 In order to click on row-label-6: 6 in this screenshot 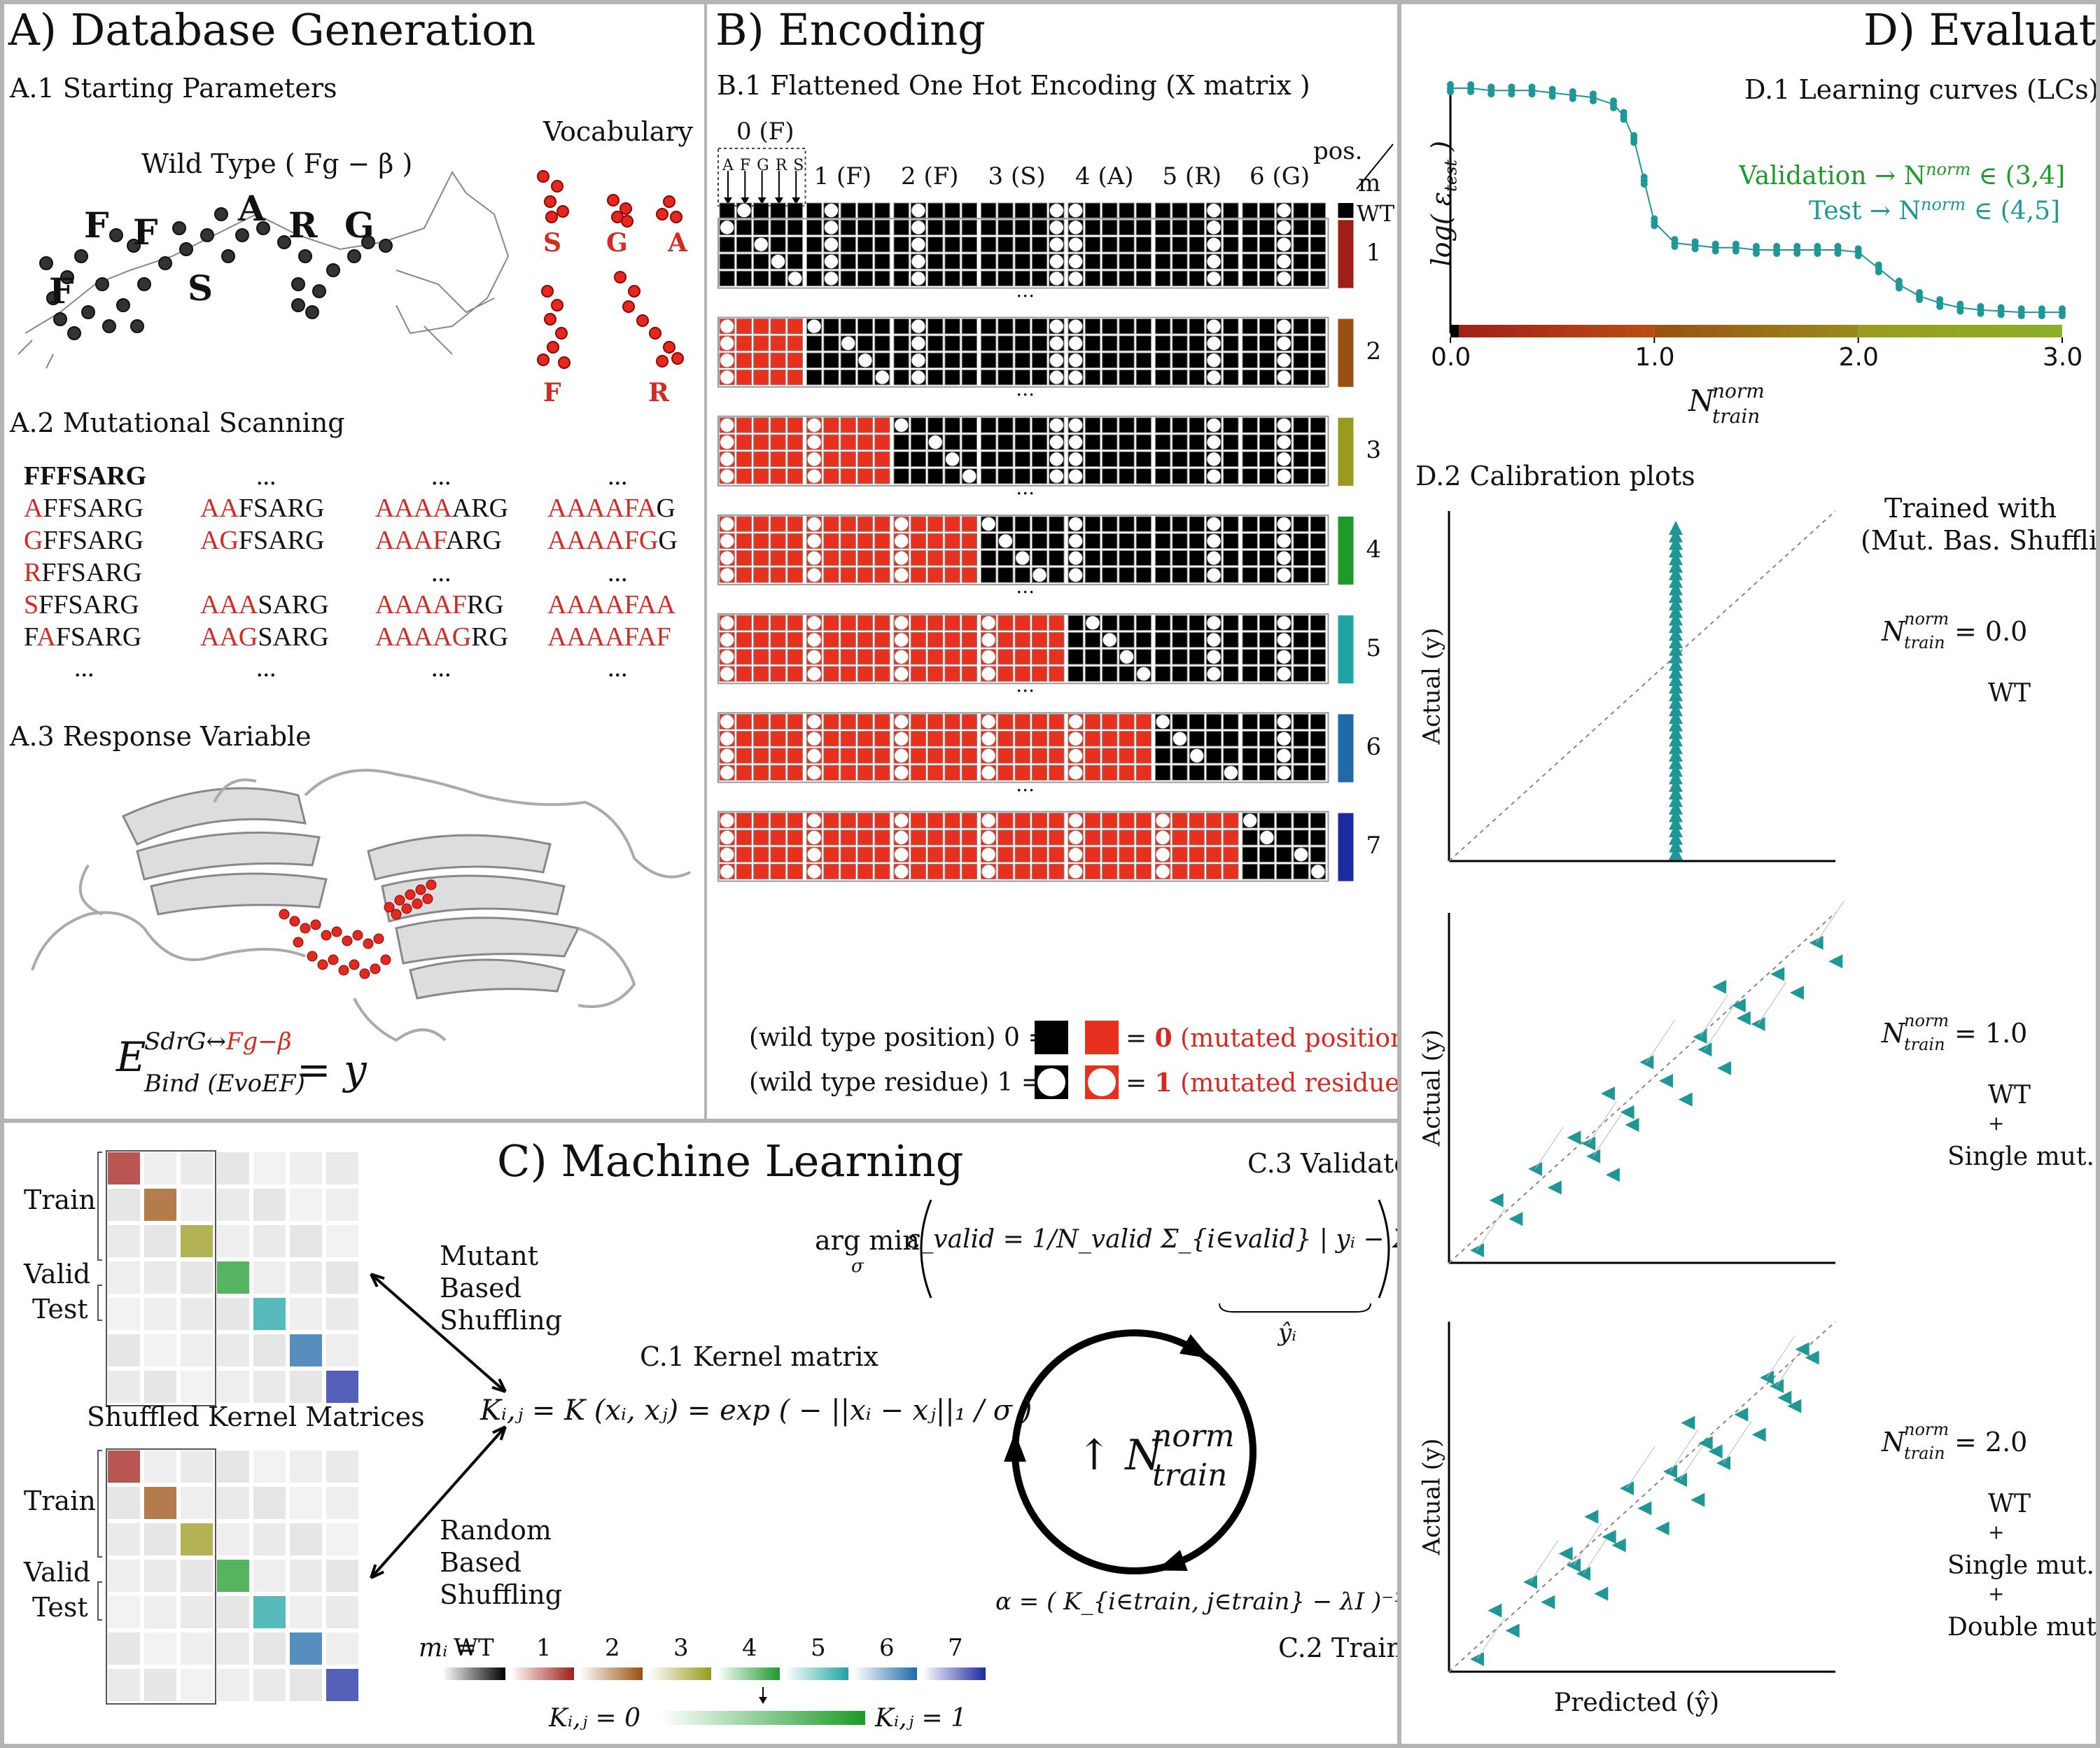, I will do `click(1374, 747)`.